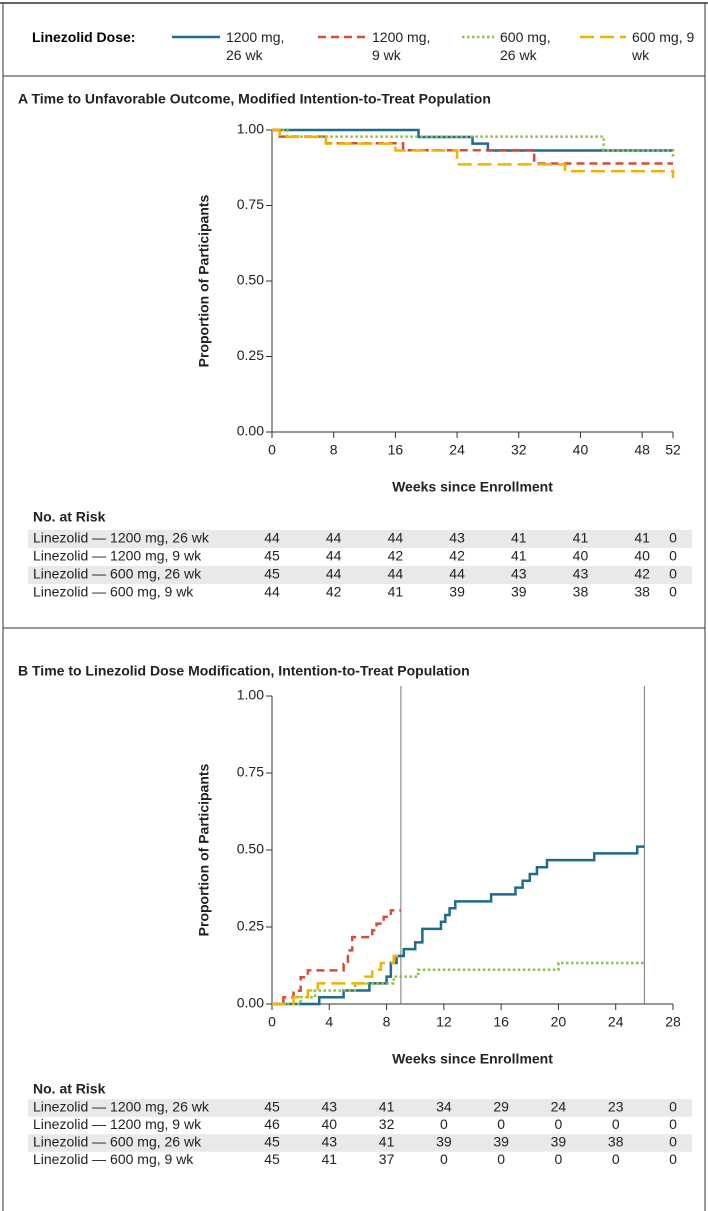 This screenshot has width=708, height=1211. What do you see at coordinates (673, 1022) in the screenshot?
I see `x-tick-label: 28` at bounding box center [673, 1022].